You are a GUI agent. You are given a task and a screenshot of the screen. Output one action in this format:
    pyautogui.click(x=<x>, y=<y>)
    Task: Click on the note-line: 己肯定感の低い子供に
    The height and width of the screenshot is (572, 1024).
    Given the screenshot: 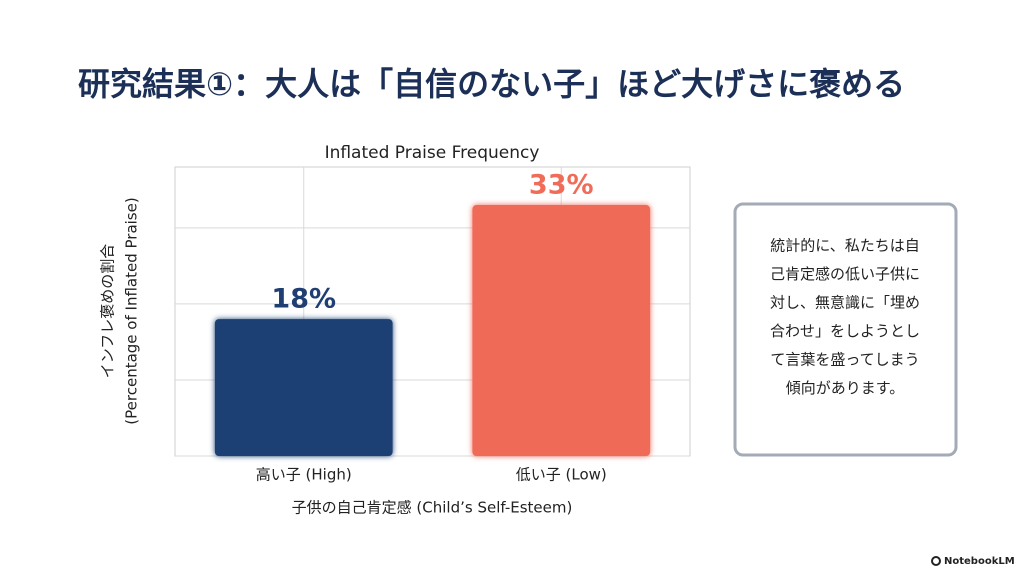 What is the action you would take?
    pyautogui.click(x=845, y=274)
    